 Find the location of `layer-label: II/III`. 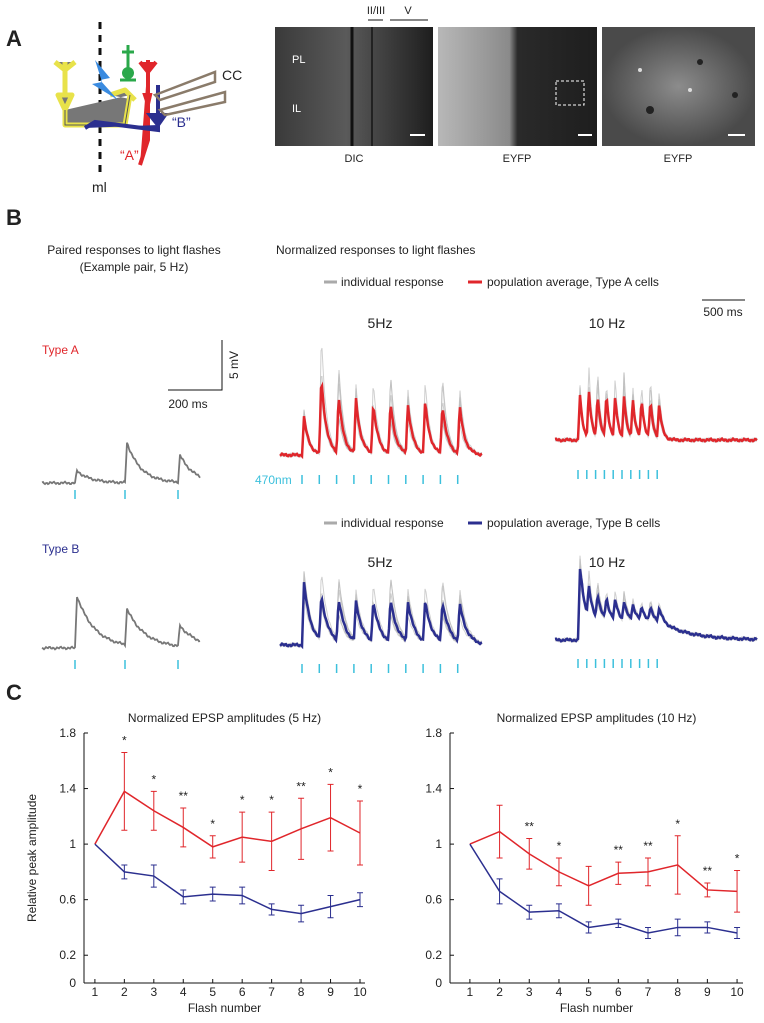

layer-label: II/III is located at coordinates (376, 11).